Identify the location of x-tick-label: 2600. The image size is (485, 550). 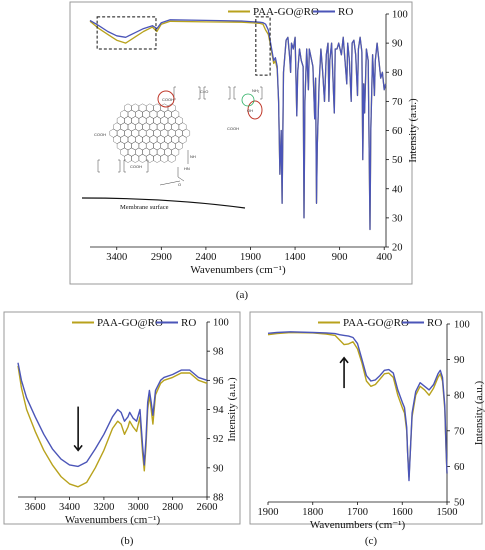
(207, 507).